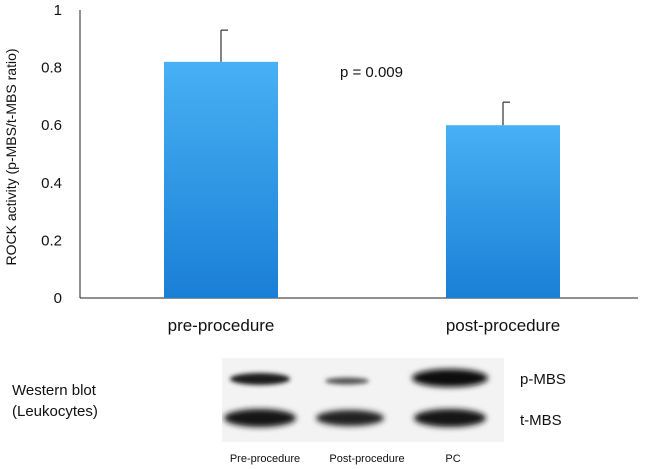  What do you see at coordinates (371, 72) in the screenshot?
I see `p-value-annotation: p = 0.009` at bounding box center [371, 72].